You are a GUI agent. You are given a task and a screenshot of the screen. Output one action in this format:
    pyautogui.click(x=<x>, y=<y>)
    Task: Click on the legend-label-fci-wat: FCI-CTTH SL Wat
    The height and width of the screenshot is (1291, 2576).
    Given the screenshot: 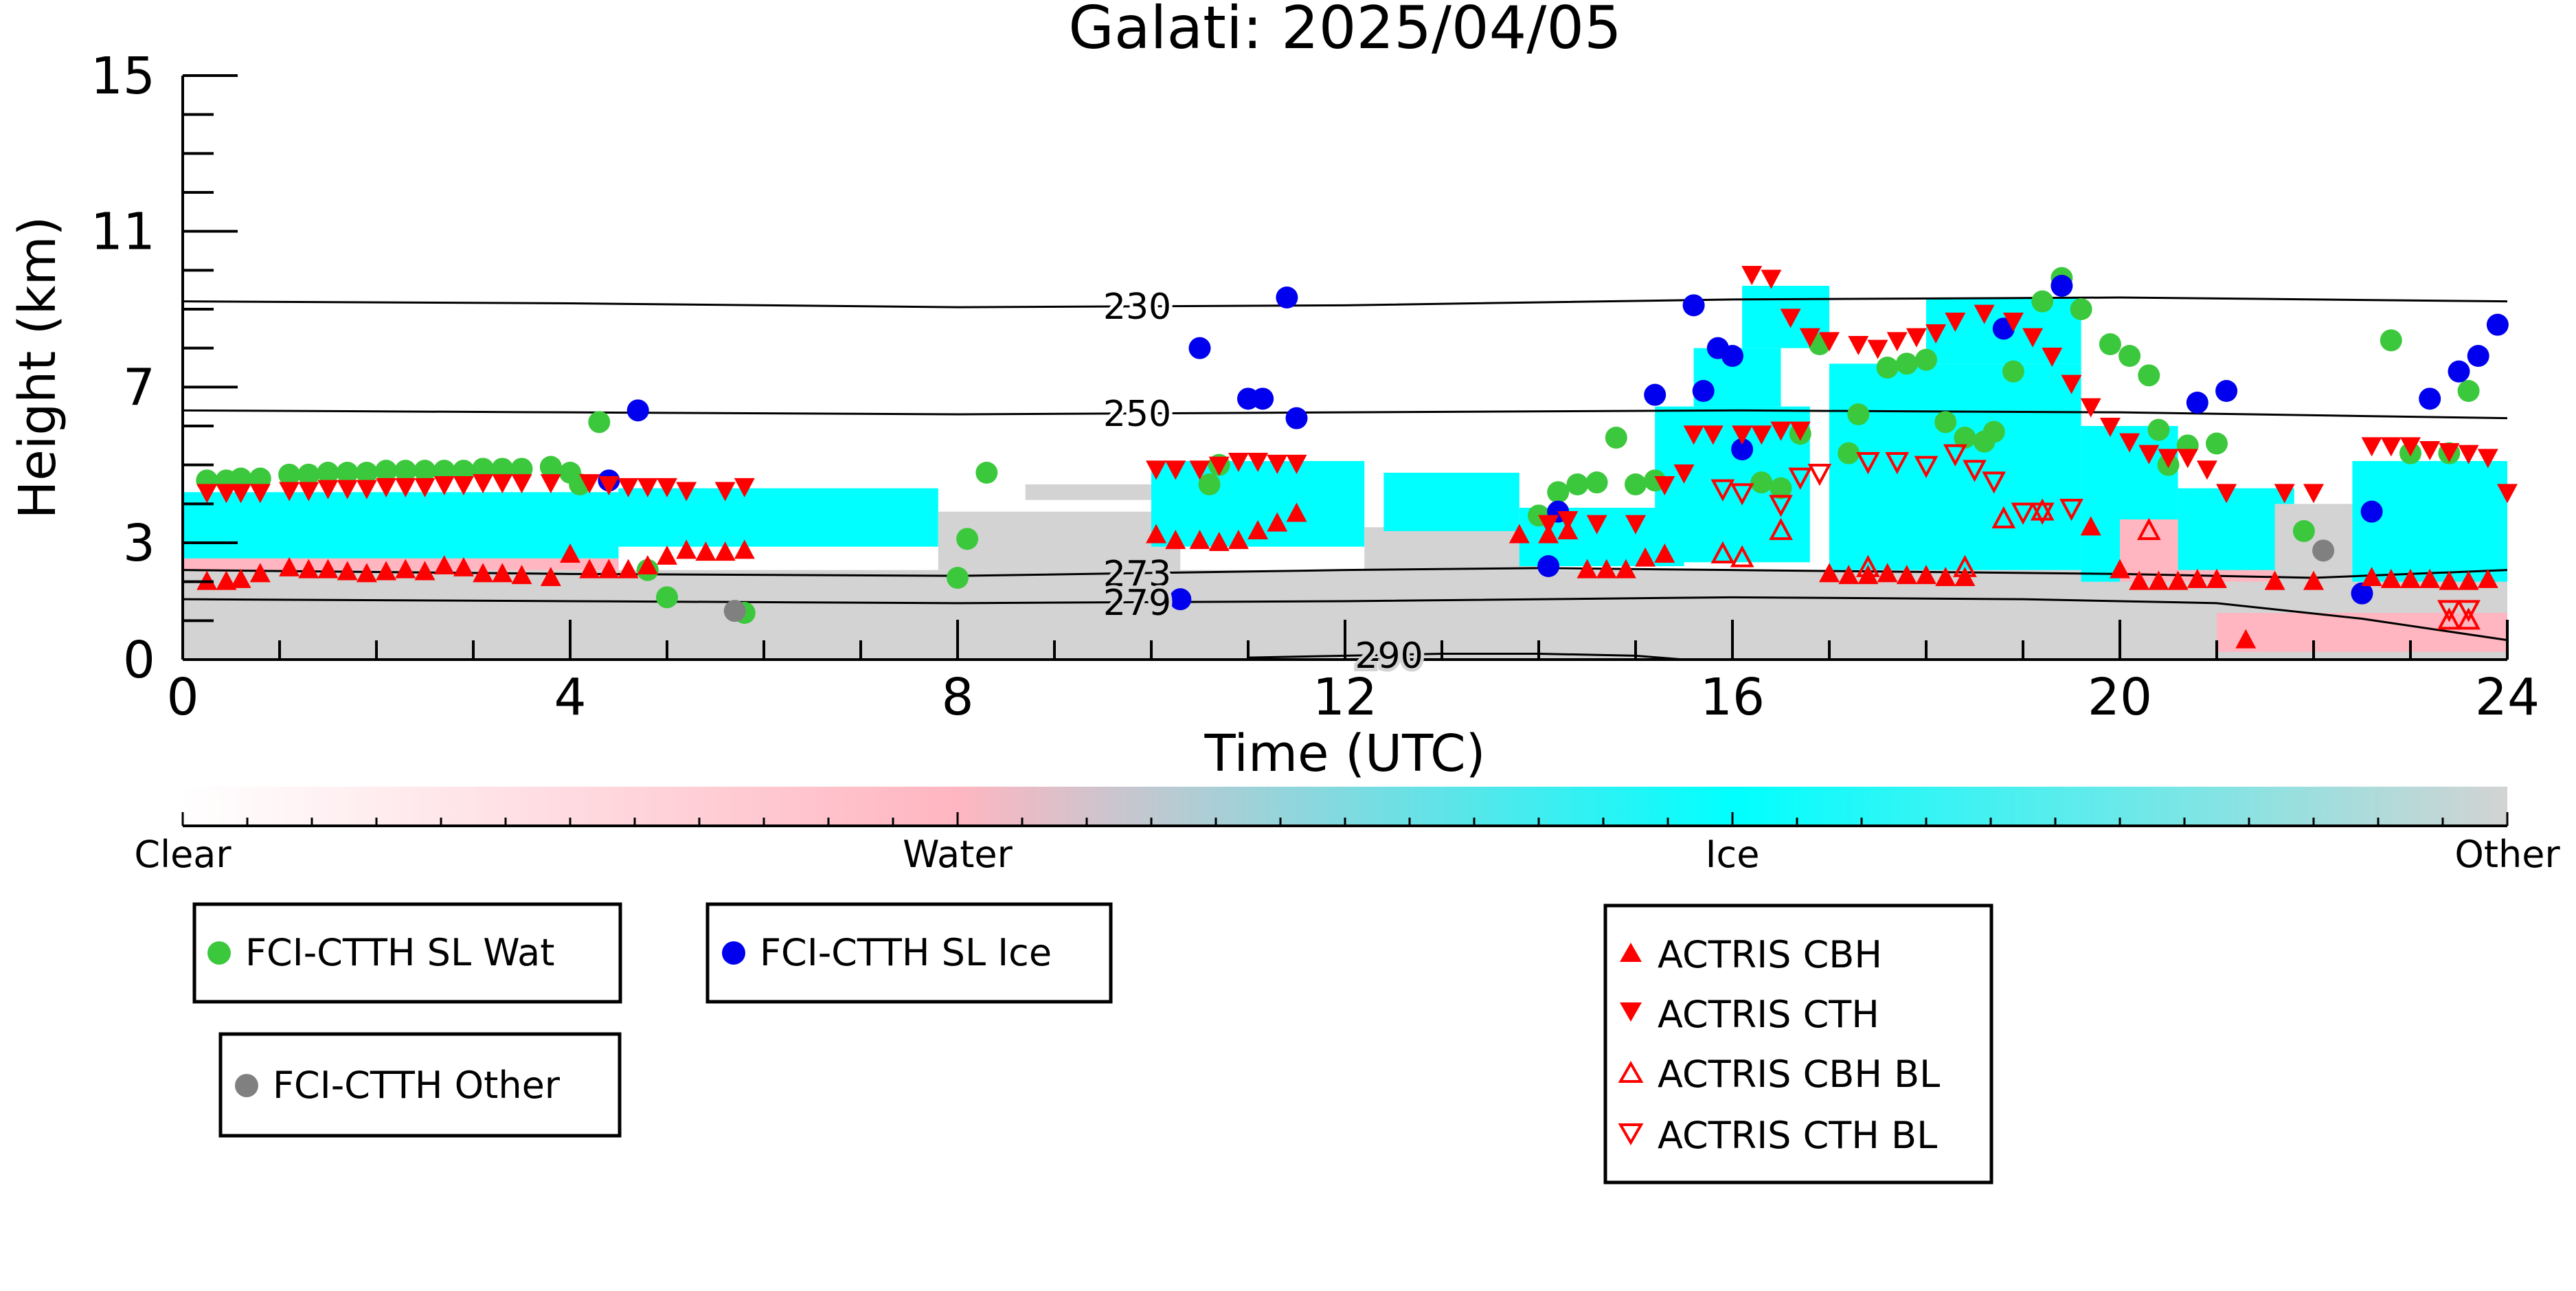 What is the action you would take?
    pyautogui.click(x=399, y=952)
    